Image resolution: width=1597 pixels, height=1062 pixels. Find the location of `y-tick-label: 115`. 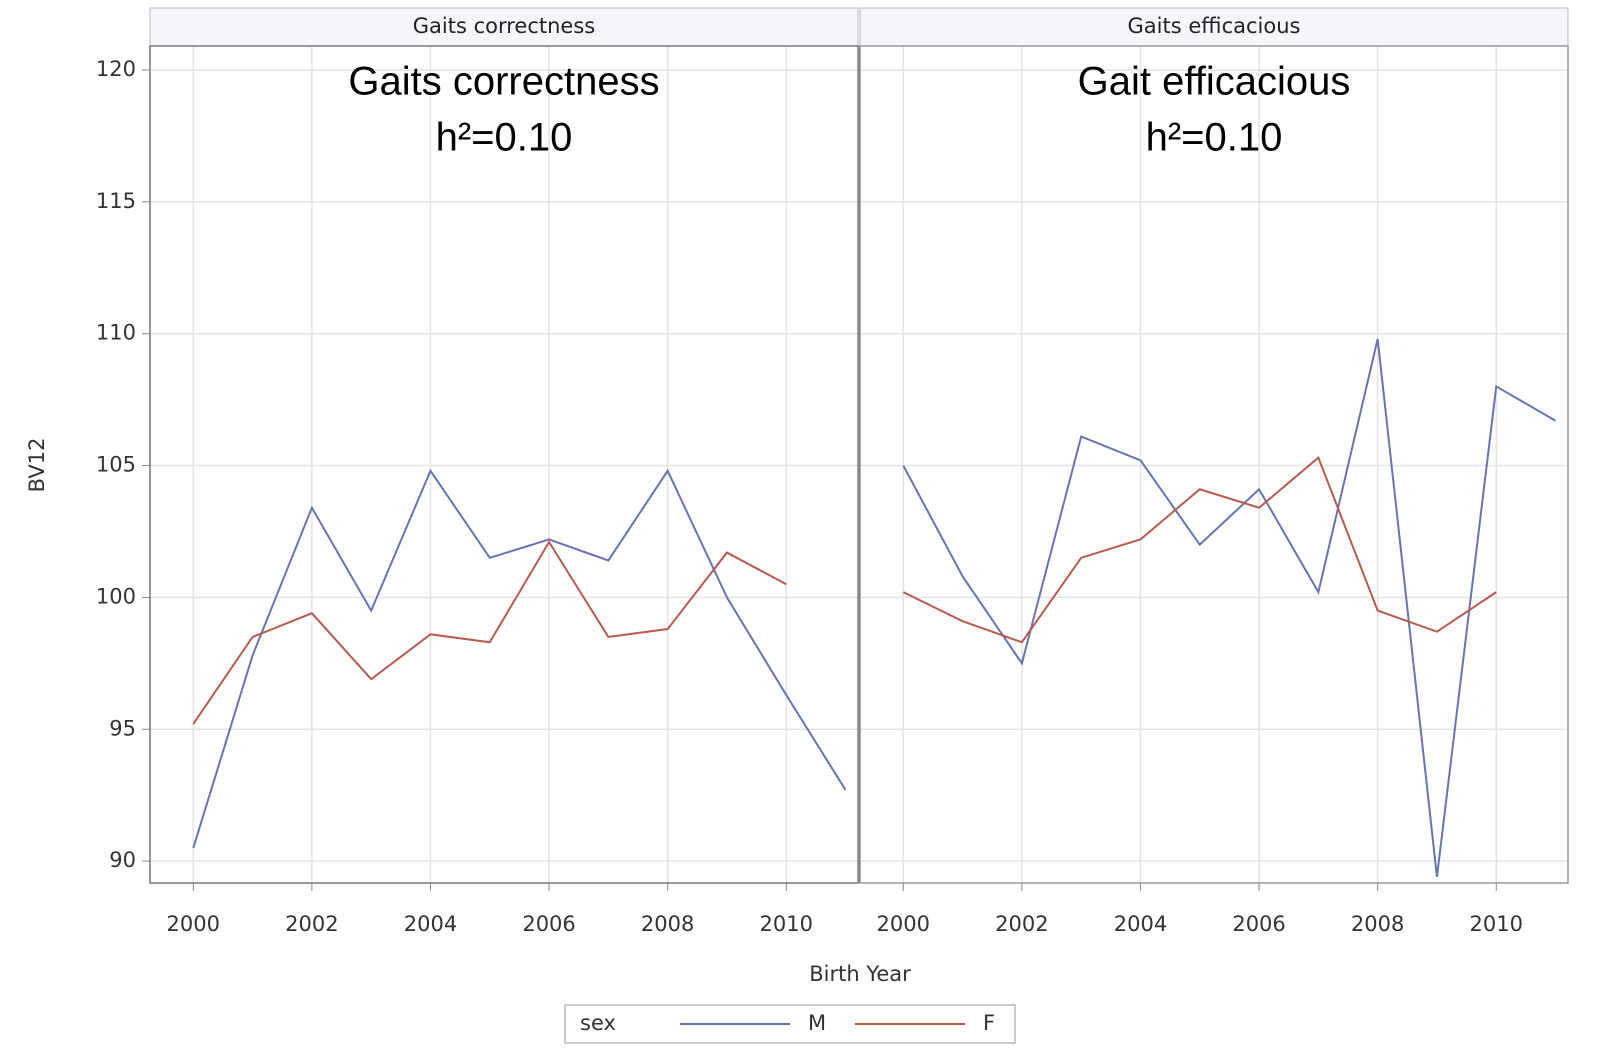

y-tick-label: 115 is located at coordinates (116, 201).